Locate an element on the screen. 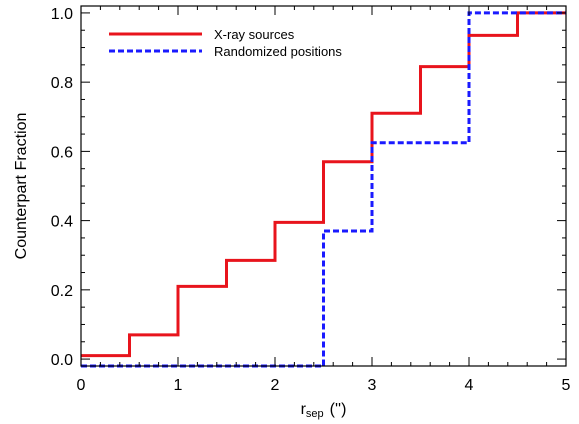  y-tick-label: 0.2 is located at coordinates (62, 291).